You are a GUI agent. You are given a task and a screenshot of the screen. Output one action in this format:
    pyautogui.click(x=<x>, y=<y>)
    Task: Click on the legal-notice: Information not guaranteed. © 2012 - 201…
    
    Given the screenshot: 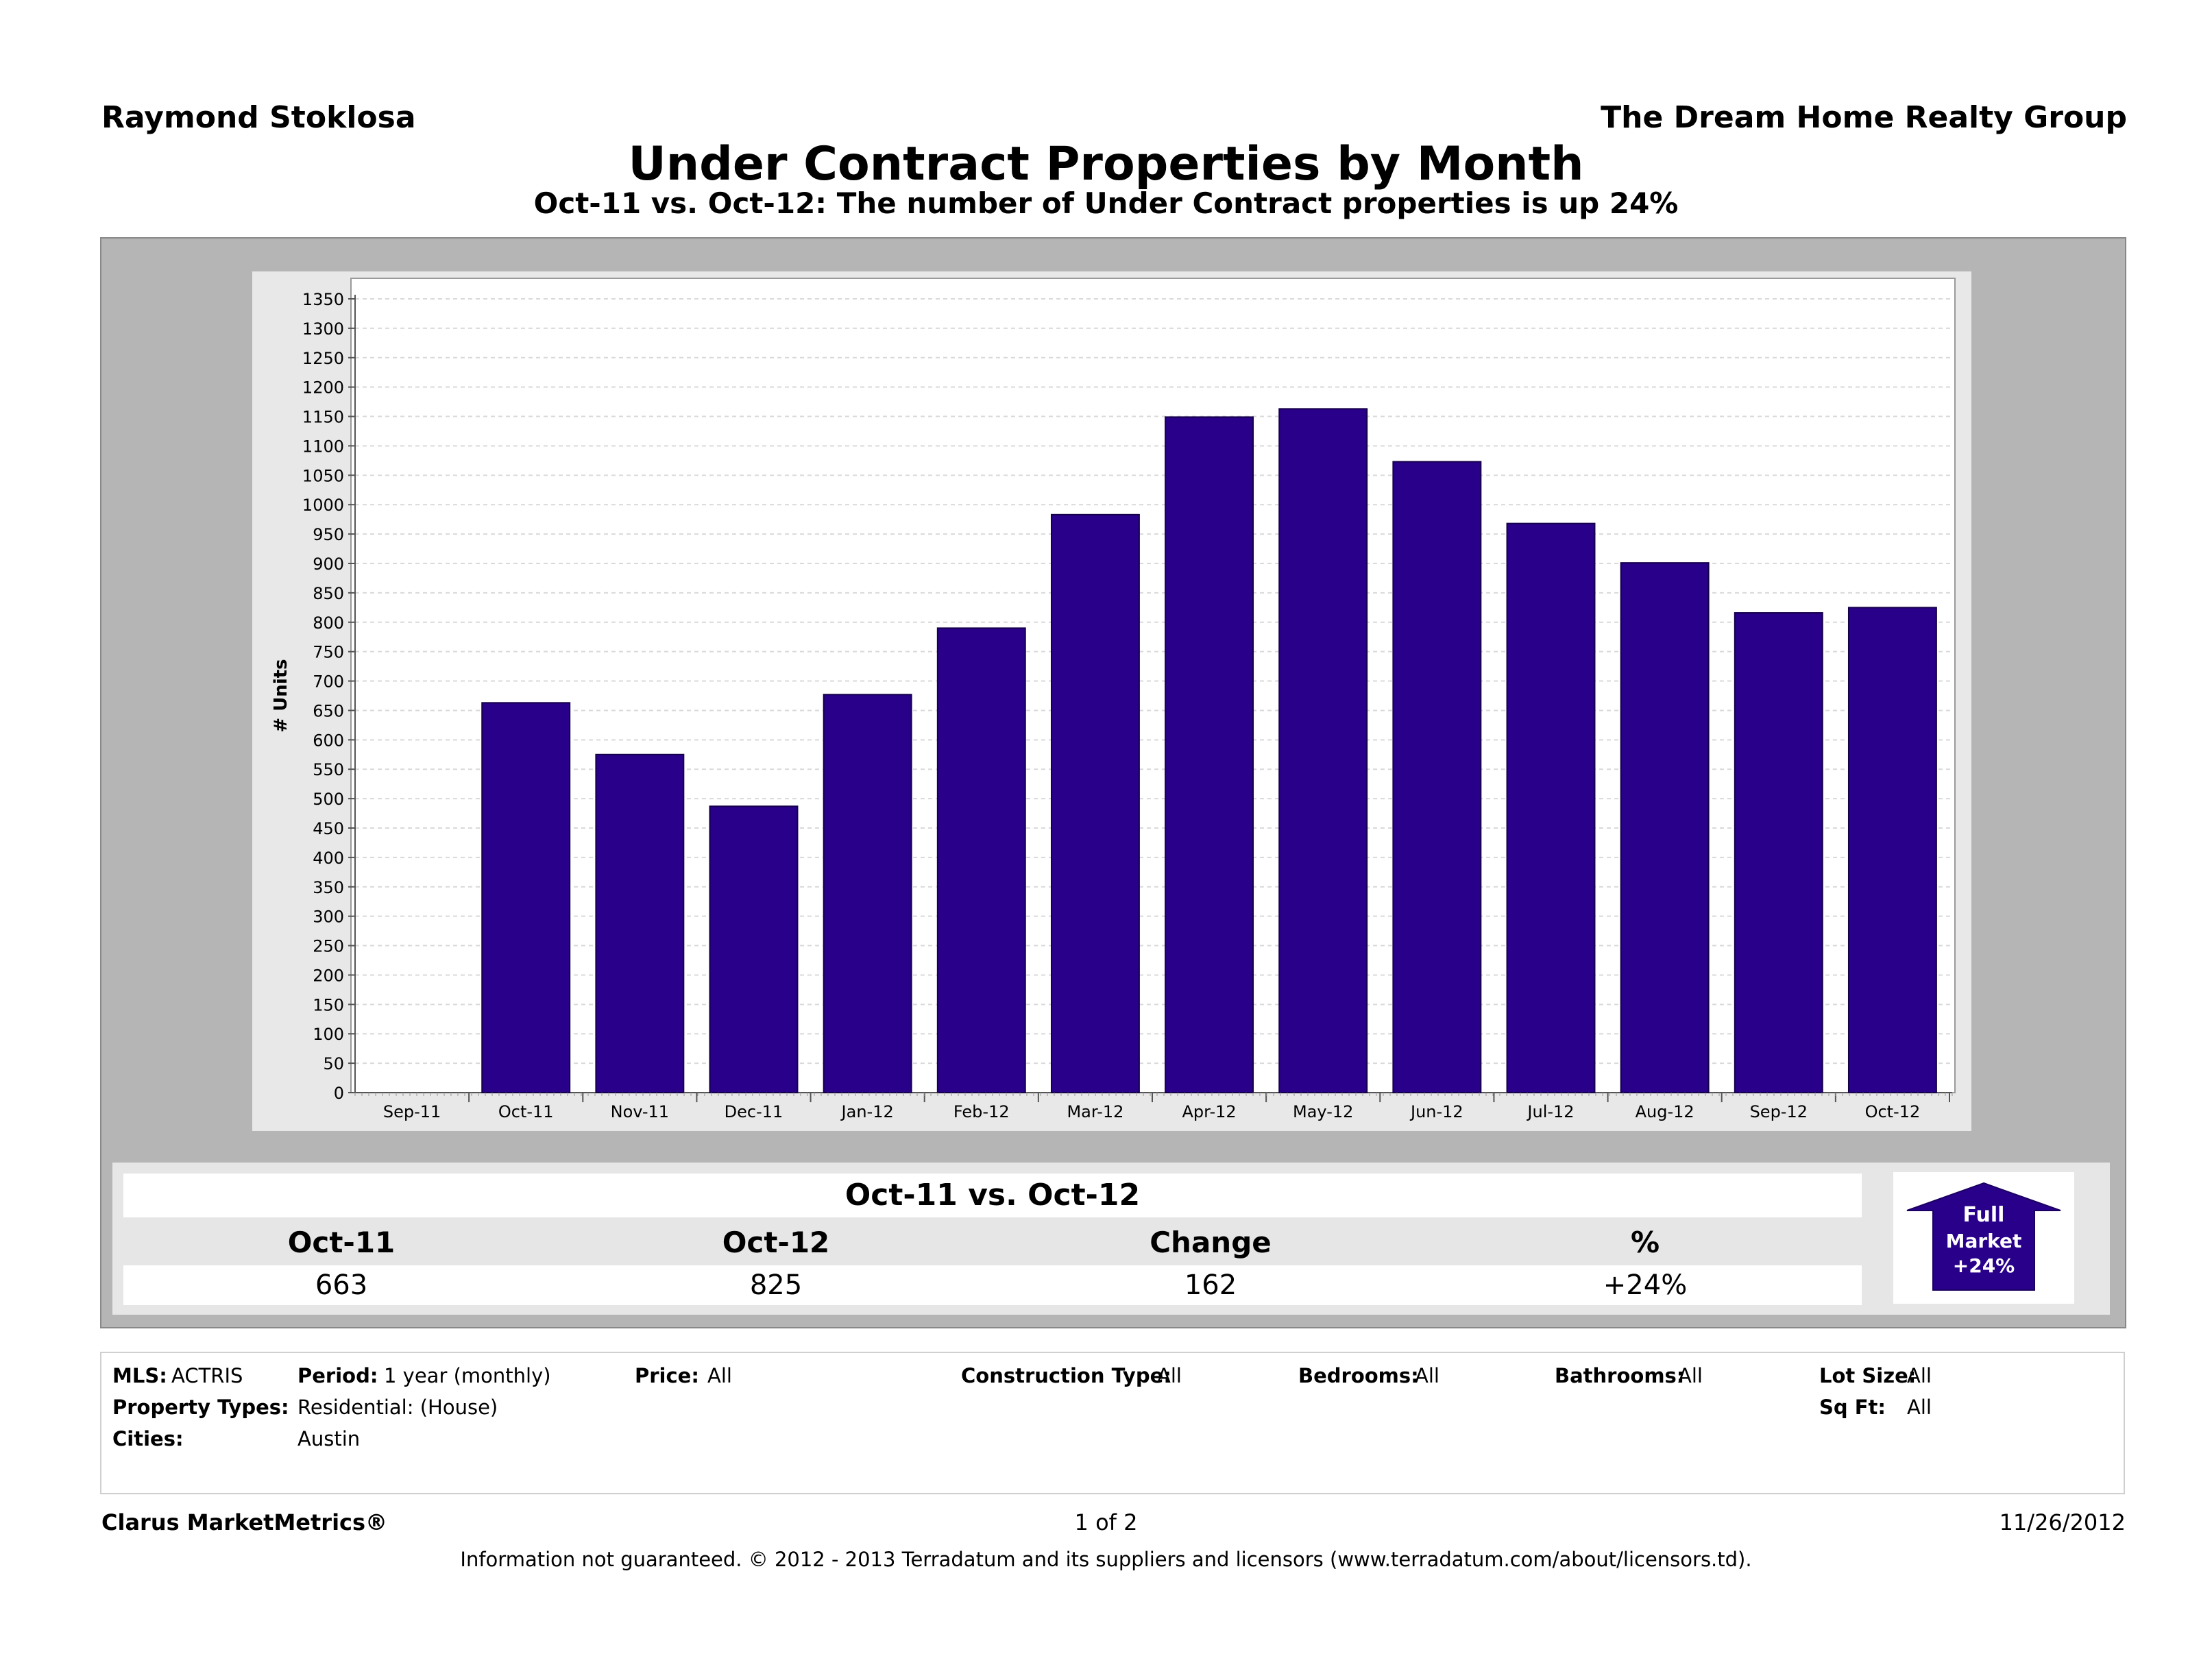 What is the action you would take?
    pyautogui.click(x=1106, y=1560)
    